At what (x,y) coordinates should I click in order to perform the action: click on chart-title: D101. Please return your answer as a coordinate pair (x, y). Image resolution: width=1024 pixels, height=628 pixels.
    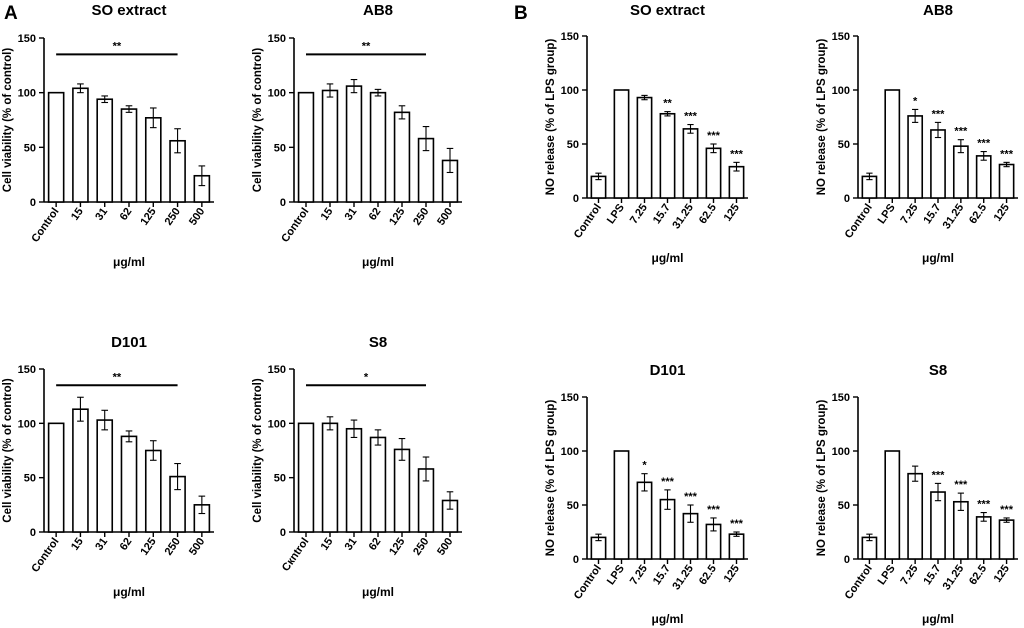
    Looking at the image, I should click on (668, 370).